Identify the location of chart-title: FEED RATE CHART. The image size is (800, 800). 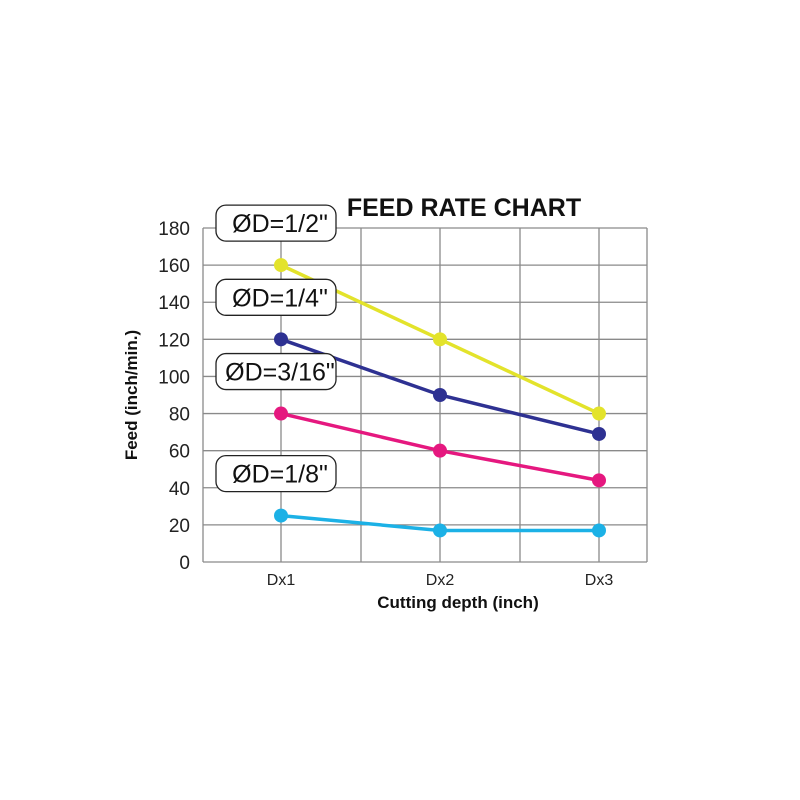
(464, 208).